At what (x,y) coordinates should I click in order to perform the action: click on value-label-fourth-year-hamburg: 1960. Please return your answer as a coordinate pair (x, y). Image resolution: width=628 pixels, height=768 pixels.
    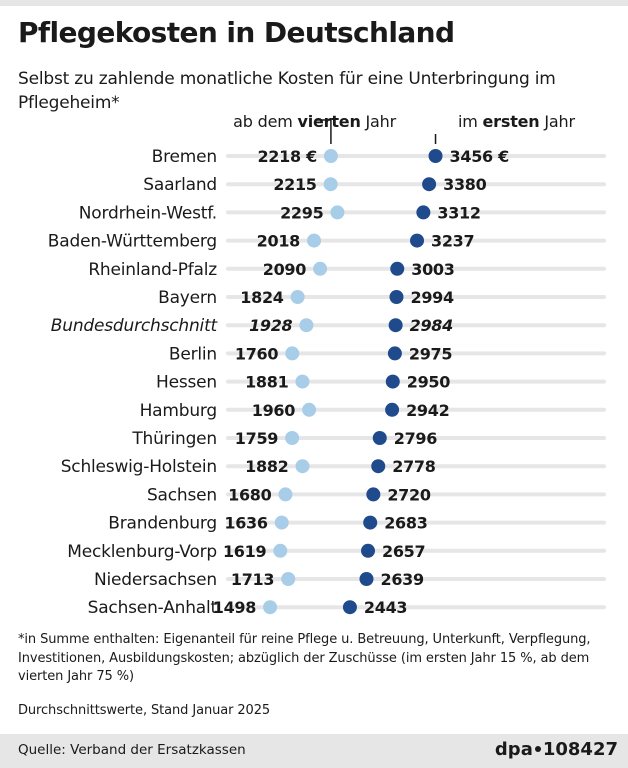
    Looking at the image, I should click on (273, 410).